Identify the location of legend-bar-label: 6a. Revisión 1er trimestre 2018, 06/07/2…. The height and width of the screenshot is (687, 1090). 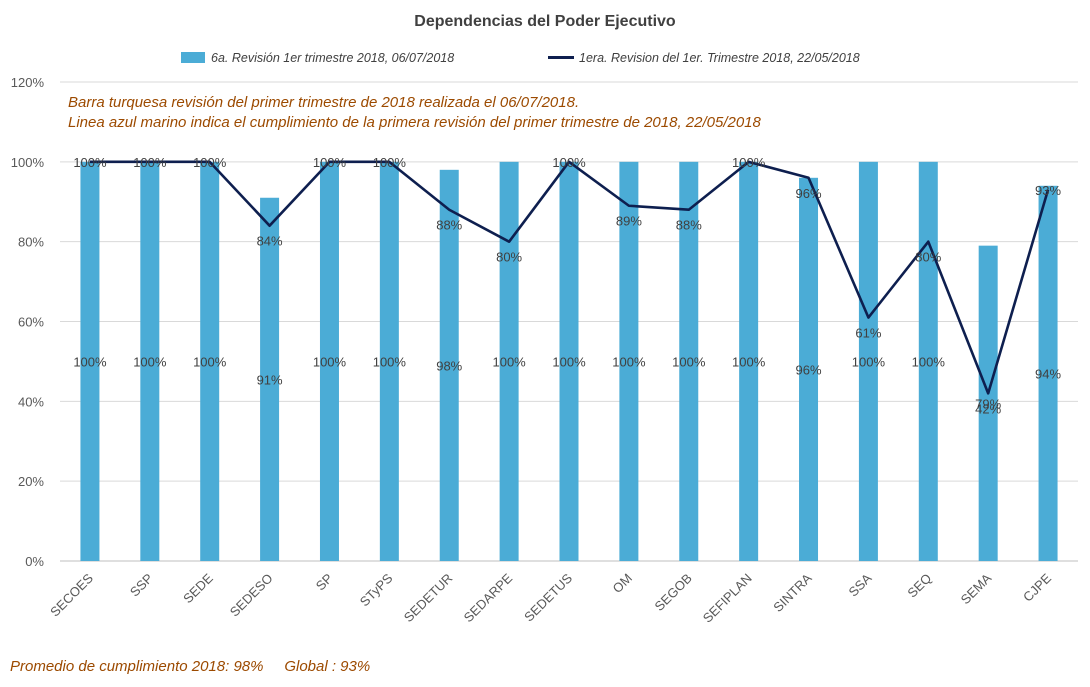
(332, 58).